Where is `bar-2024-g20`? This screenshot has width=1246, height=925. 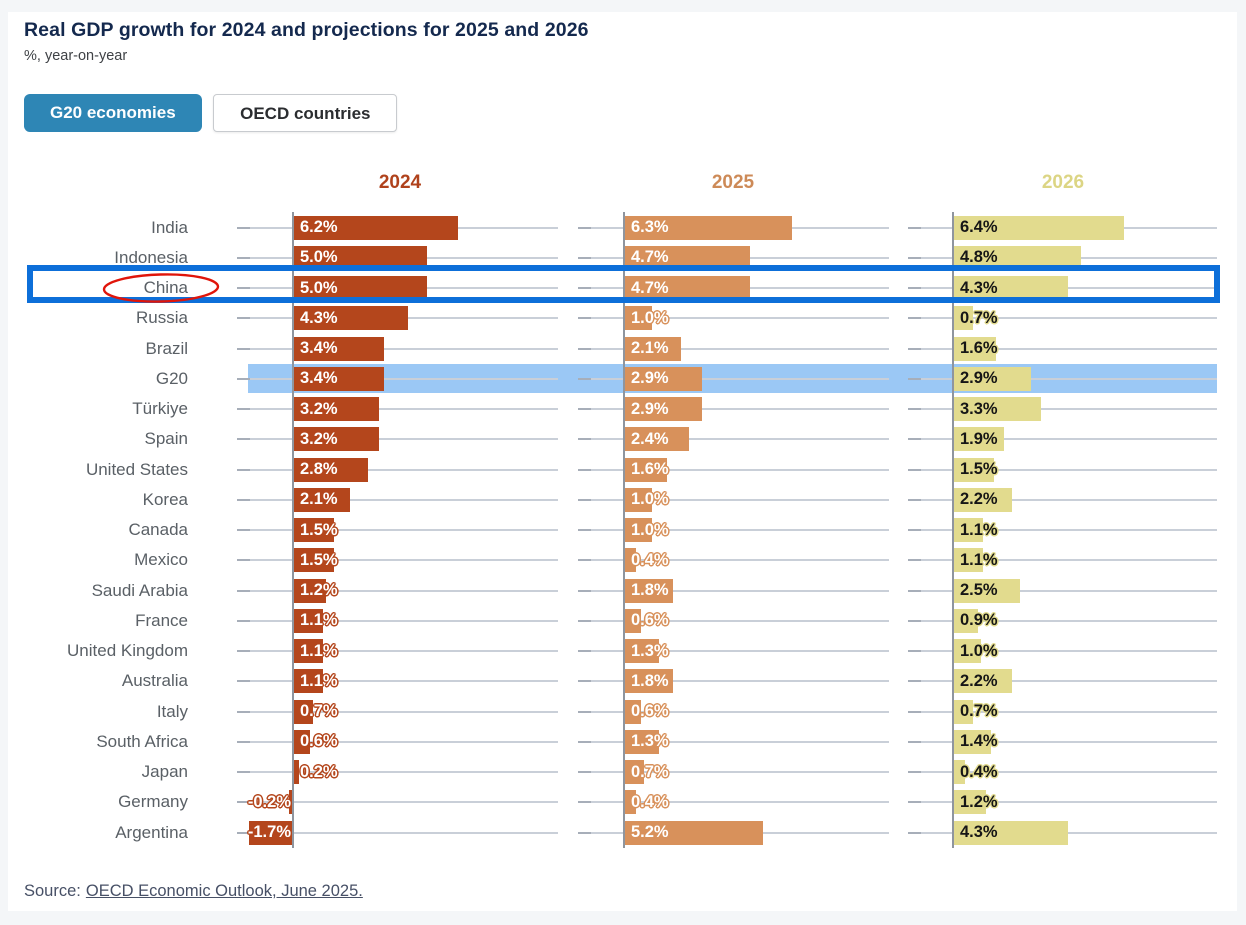
bar-2024-g20 is located at coordinates (339, 378).